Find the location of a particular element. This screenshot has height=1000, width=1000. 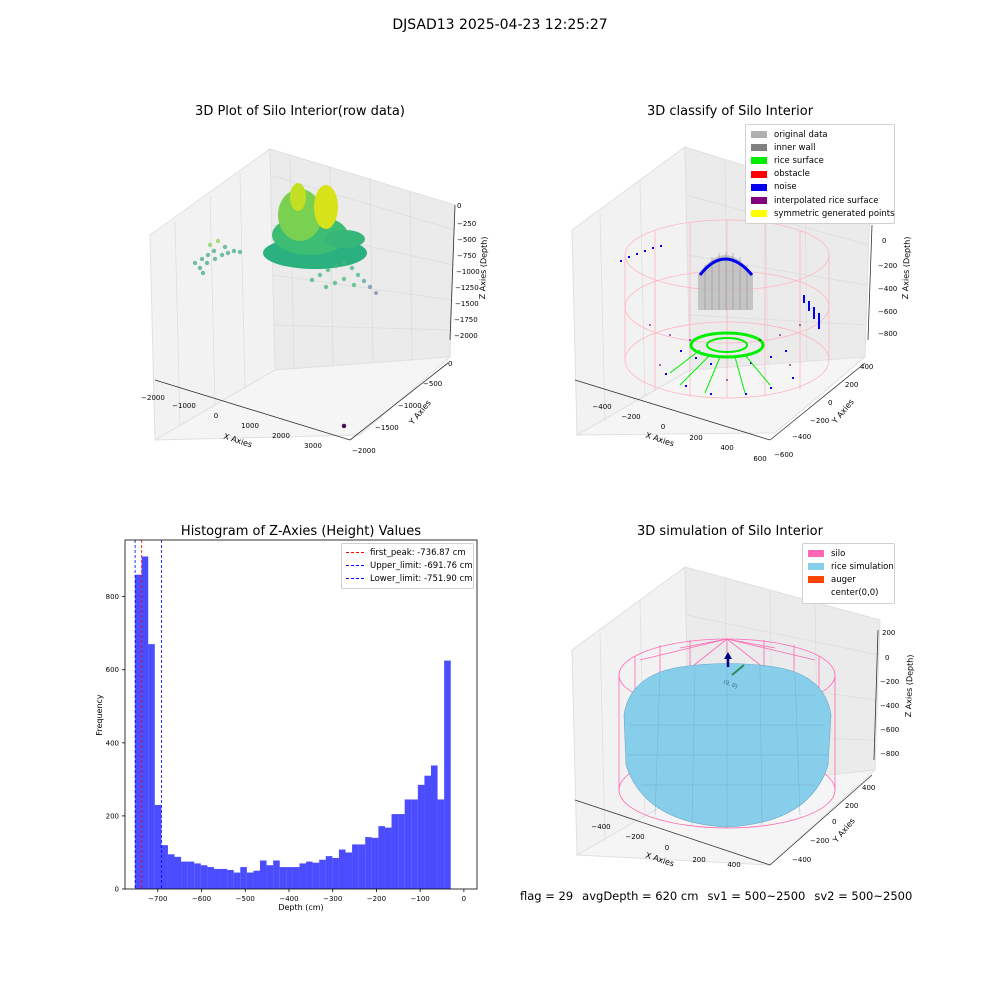

histogram-x-ticks: −700 −600 −500 −400 −300 −200 −100 0 is located at coordinates (307, 896).